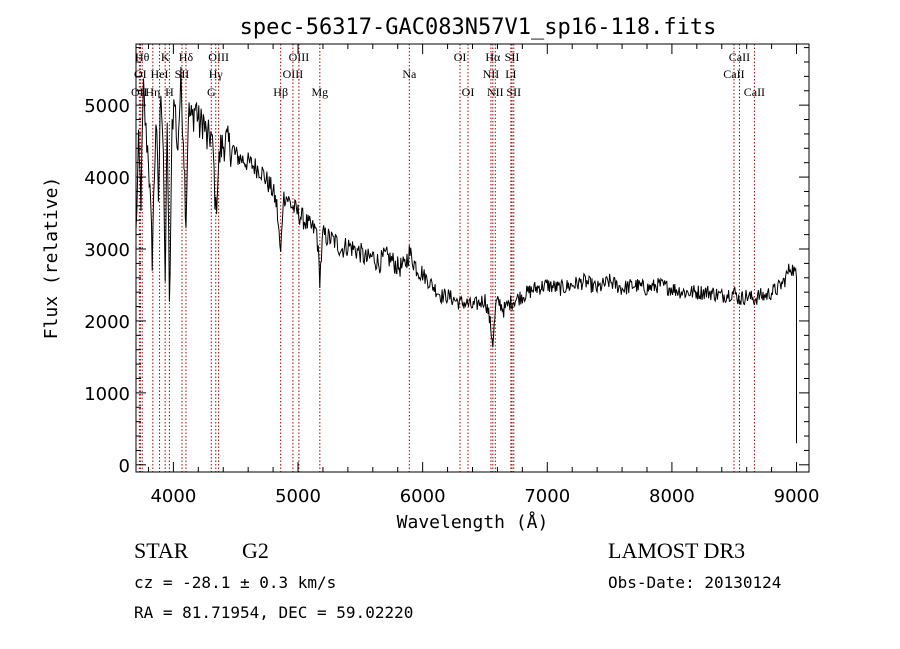  Describe the element at coordinates (165, 57) in the screenshot. I see `spectral-line-label: K` at that location.